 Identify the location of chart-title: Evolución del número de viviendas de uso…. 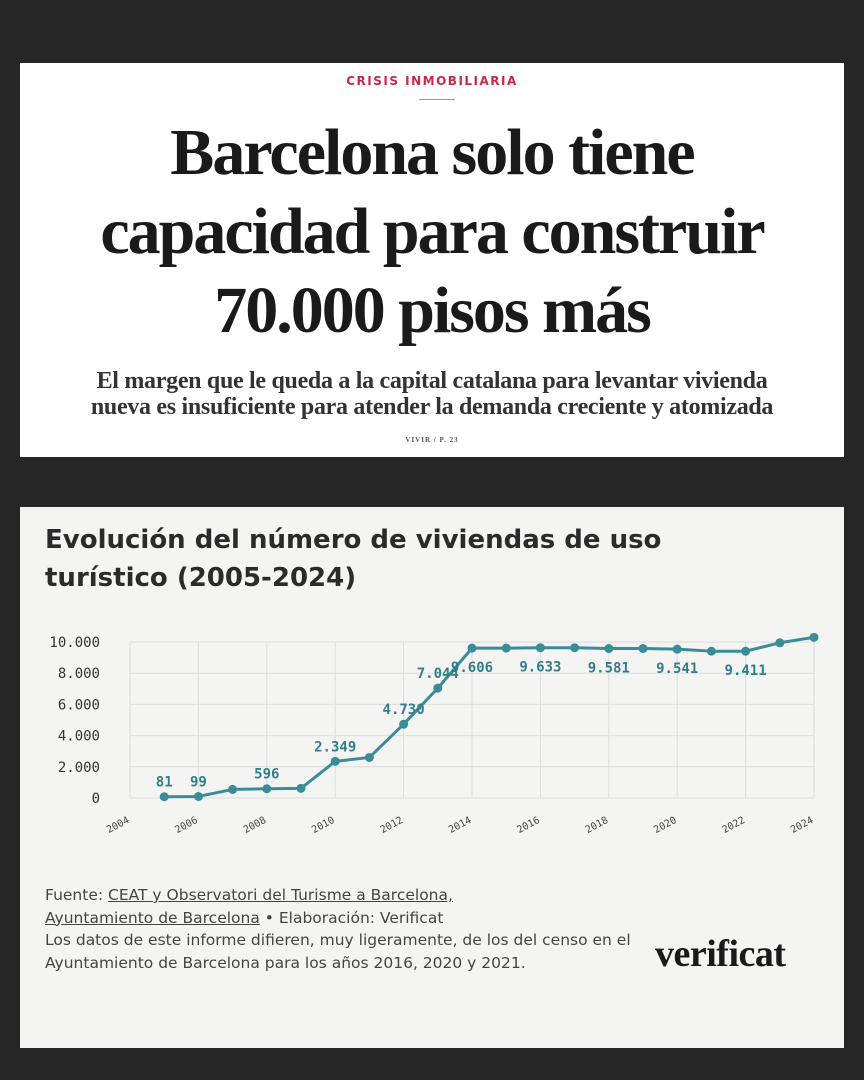
(395, 559).